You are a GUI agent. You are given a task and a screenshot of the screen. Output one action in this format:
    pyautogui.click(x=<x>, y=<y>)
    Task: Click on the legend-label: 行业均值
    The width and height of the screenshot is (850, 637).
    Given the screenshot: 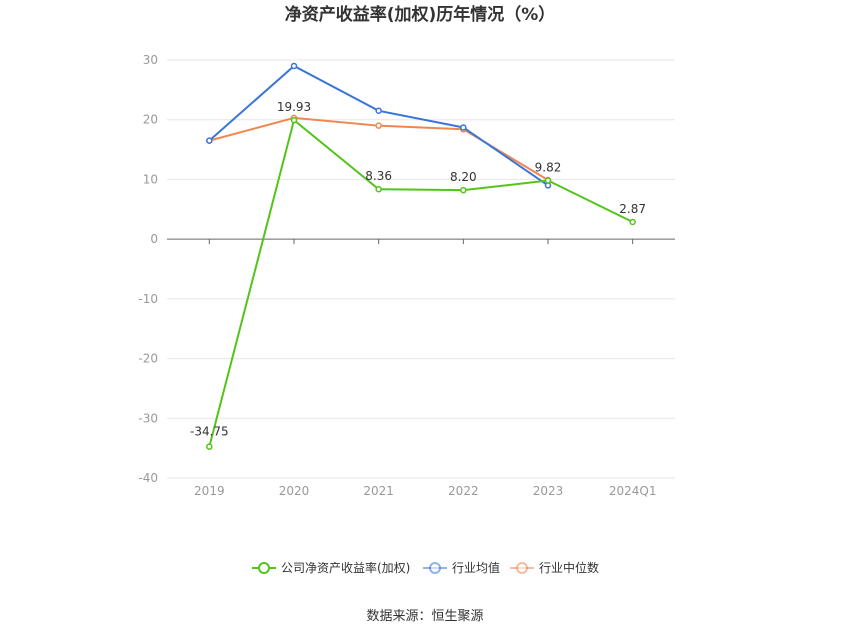 What is the action you would take?
    pyautogui.click(x=476, y=567)
    